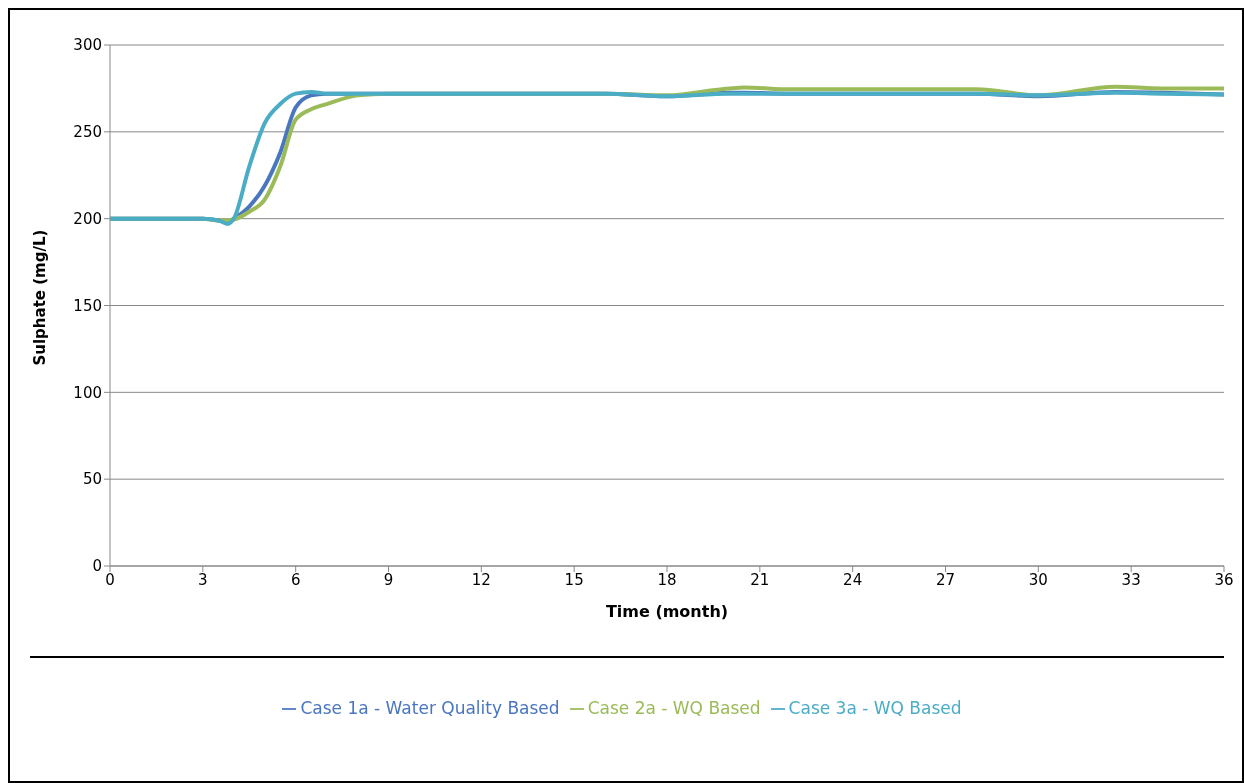 Image resolution: width=1244 pixels, height=783 pixels. What do you see at coordinates (667, 579) in the screenshot?
I see `x-tick-label: 18` at bounding box center [667, 579].